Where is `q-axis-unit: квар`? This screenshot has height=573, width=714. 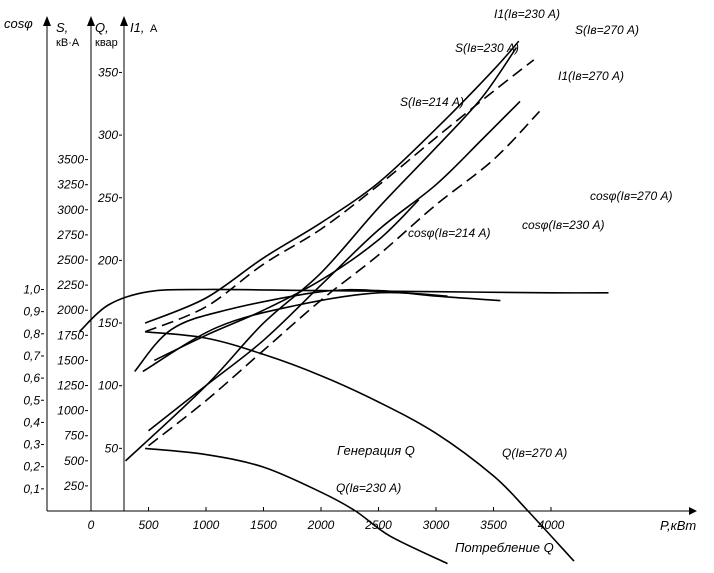
q-axis-unit: квар is located at coordinates (106, 43).